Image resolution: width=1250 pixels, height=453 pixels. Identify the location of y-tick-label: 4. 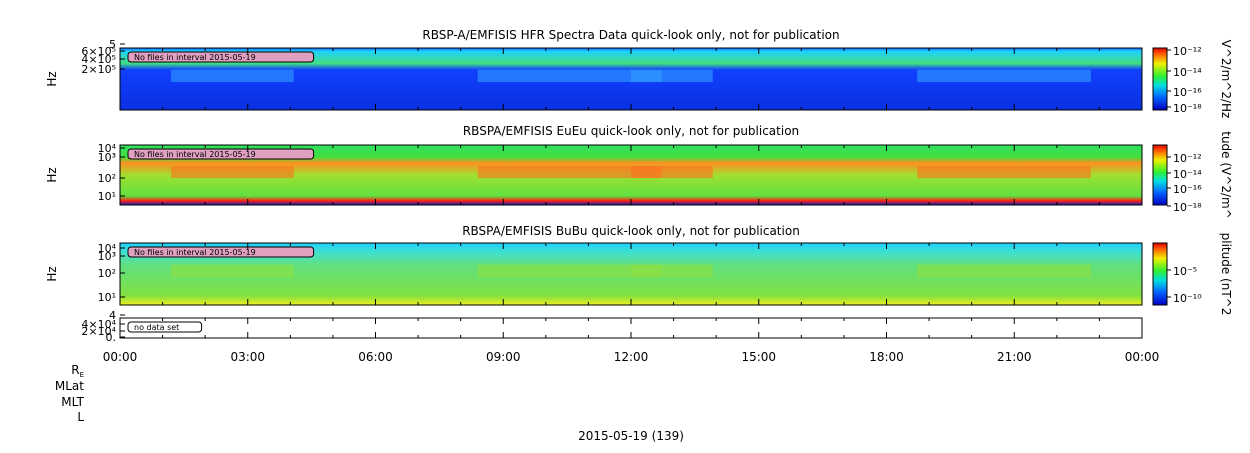
(112, 315).